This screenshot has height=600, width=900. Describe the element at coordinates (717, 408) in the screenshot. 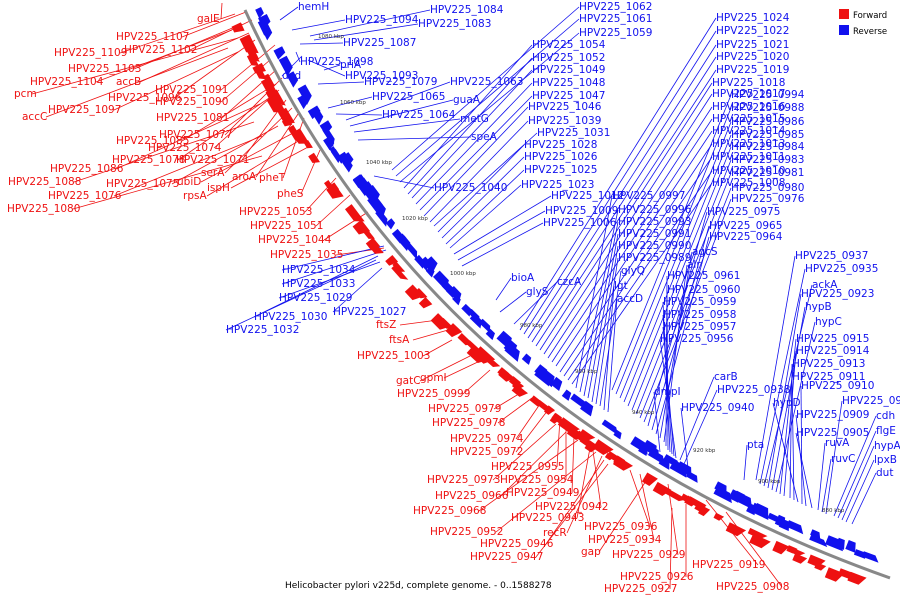

I see `gene-label-hpv225-0940: HPV225_0940` at that location.